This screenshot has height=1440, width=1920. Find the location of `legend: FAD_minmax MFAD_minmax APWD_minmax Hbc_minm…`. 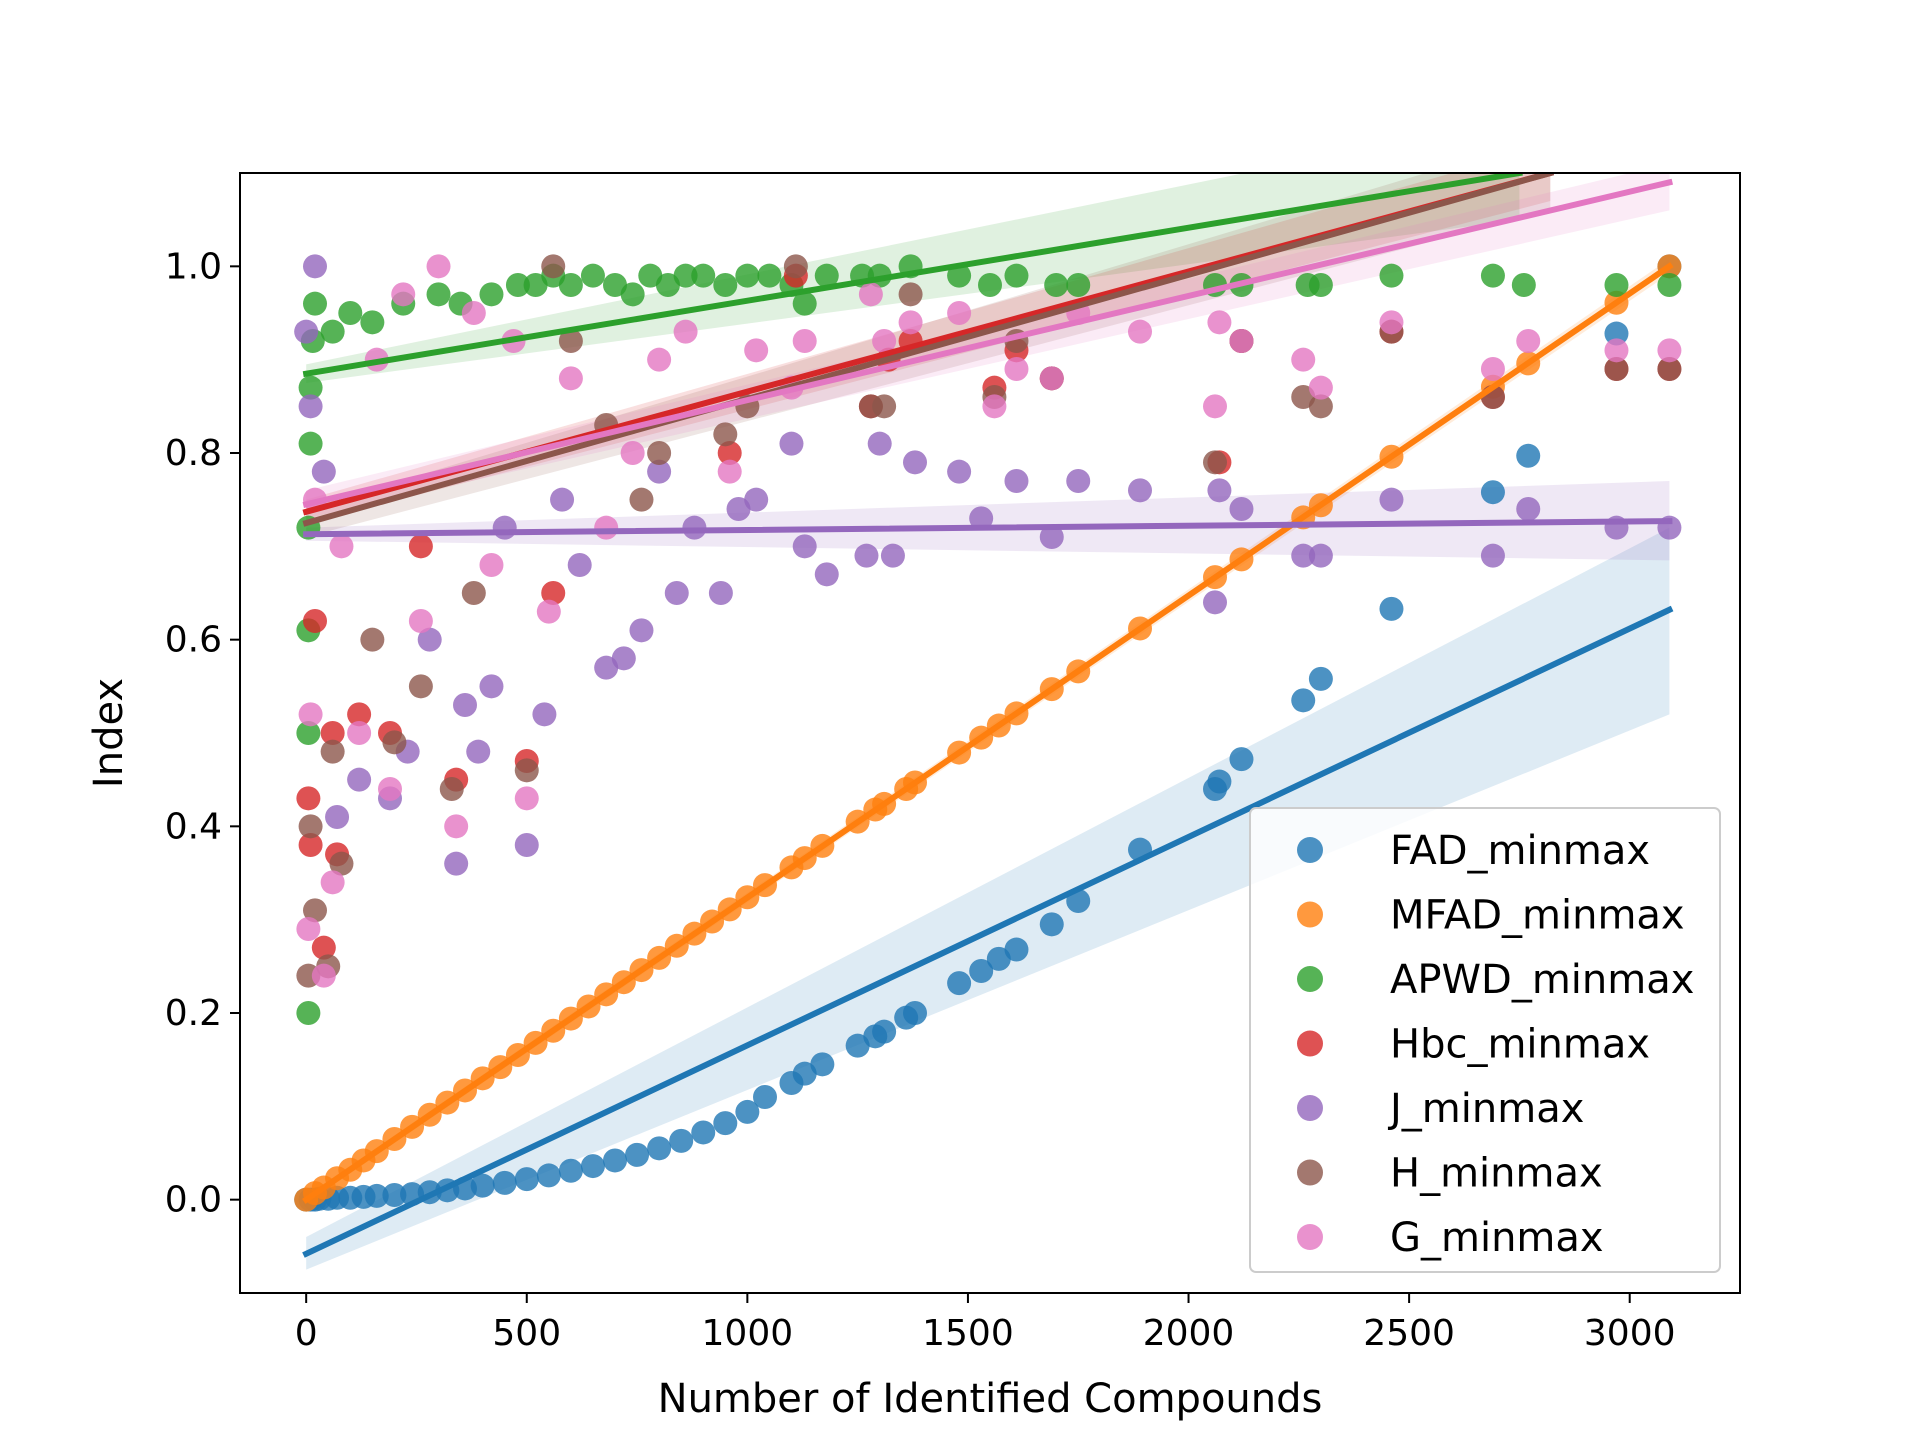

legend: FAD_minmax MFAD_minmax APWD_minmax Hbc_minm… is located at coordinates (1485, 1040).